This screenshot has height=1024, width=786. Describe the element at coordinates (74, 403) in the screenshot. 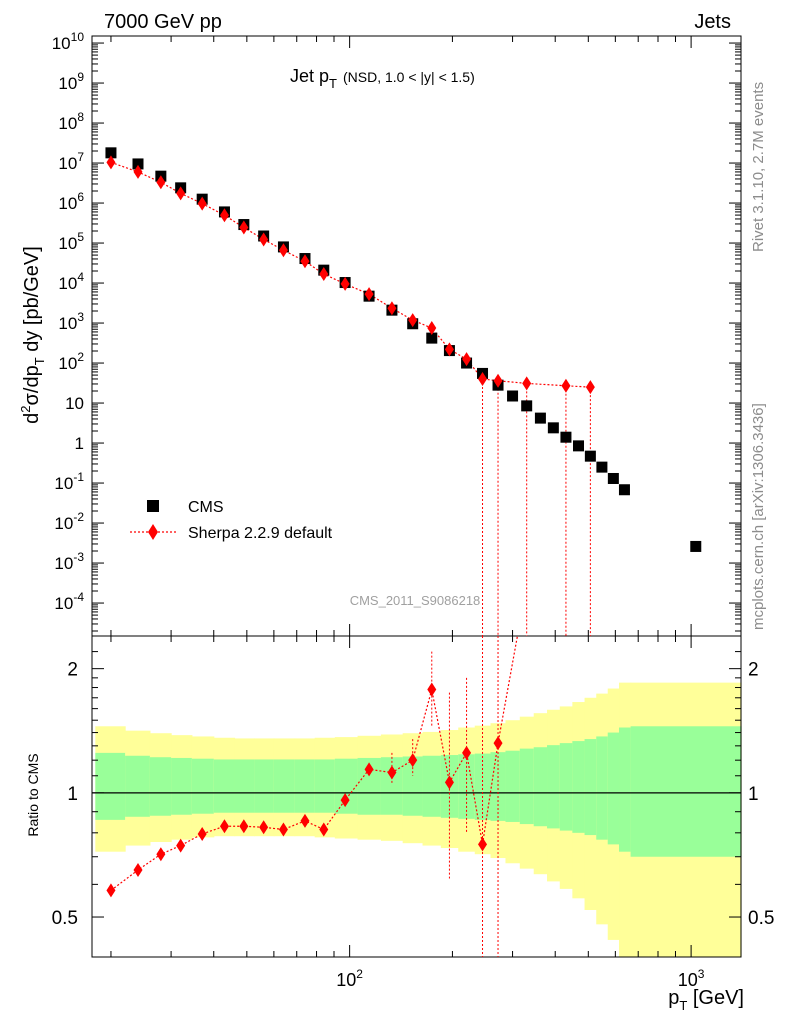

I see `y-tick-label: 10` at that location.